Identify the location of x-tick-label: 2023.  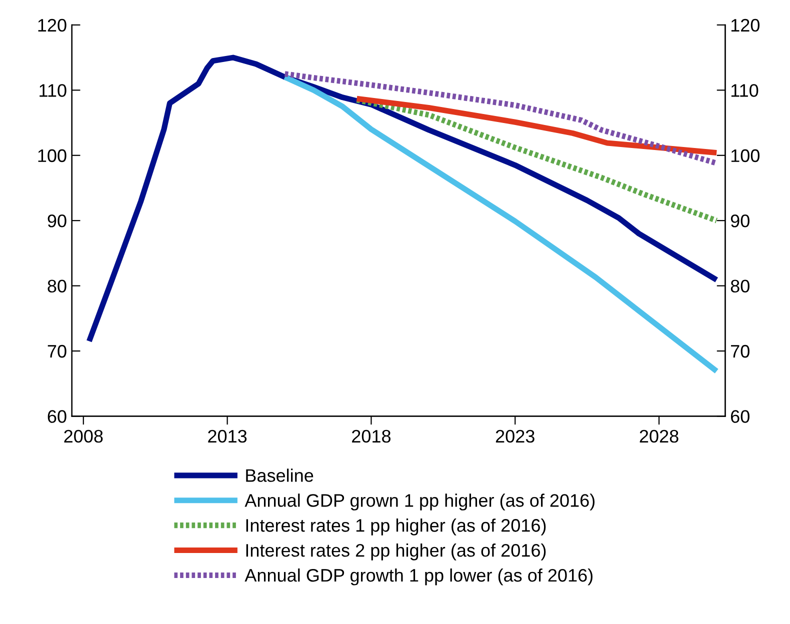
(515, 436).